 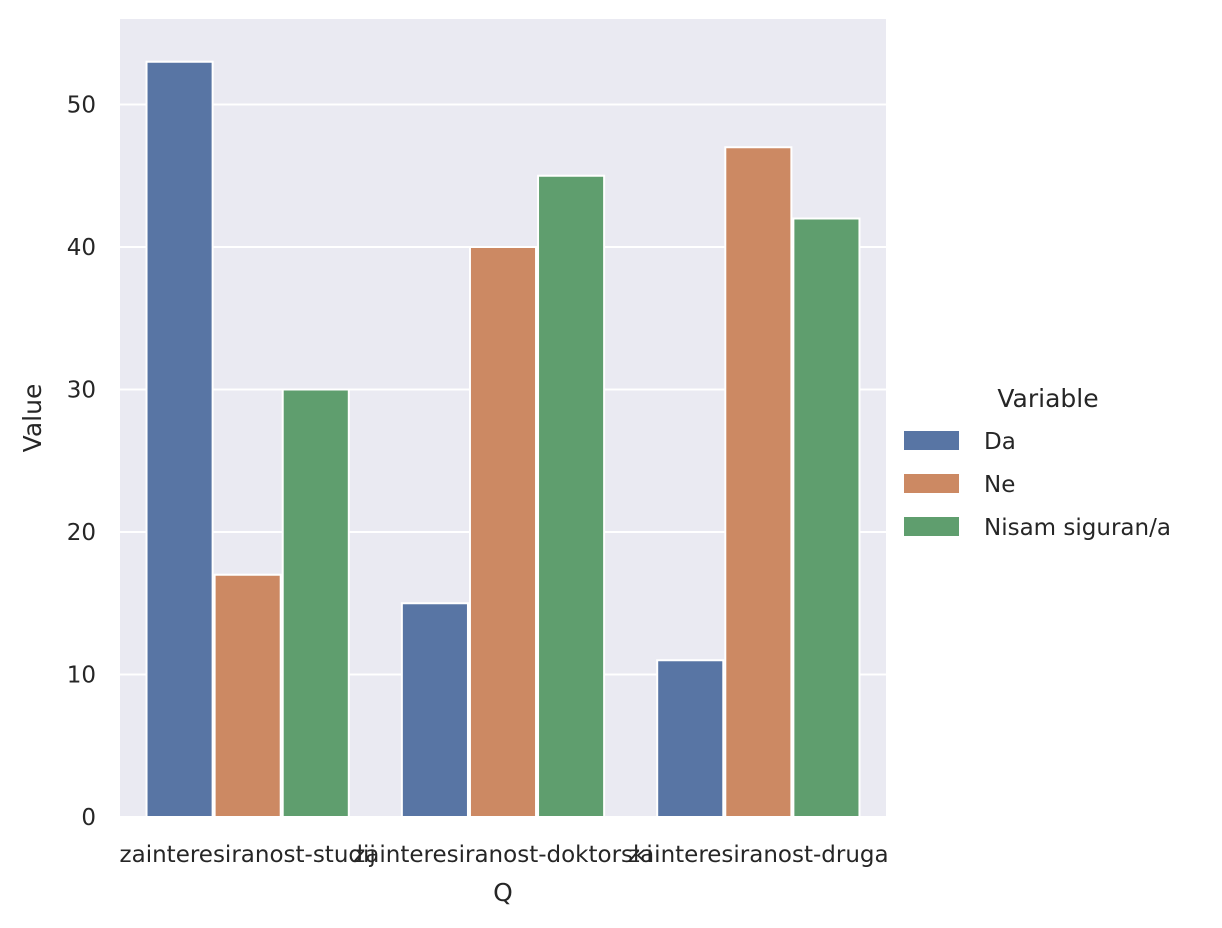 What do you see at coordinates (32, 418) in the screenshot?
I see `y-axis-label: Value` at bounding box center [32, 418].